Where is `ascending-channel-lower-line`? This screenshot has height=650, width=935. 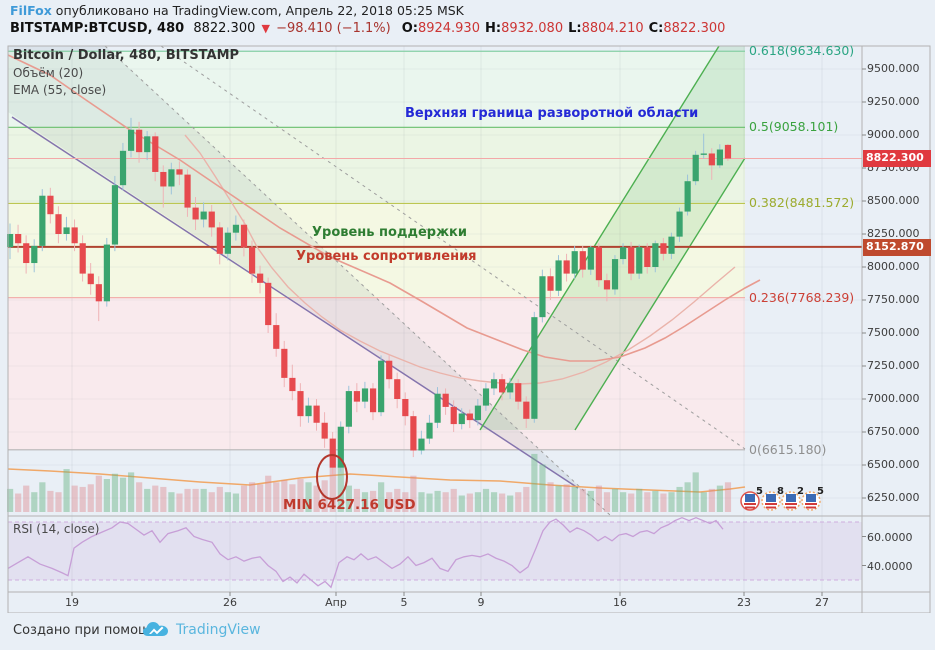
ascending-channel-lower-line is located at coordinates (660, 294).